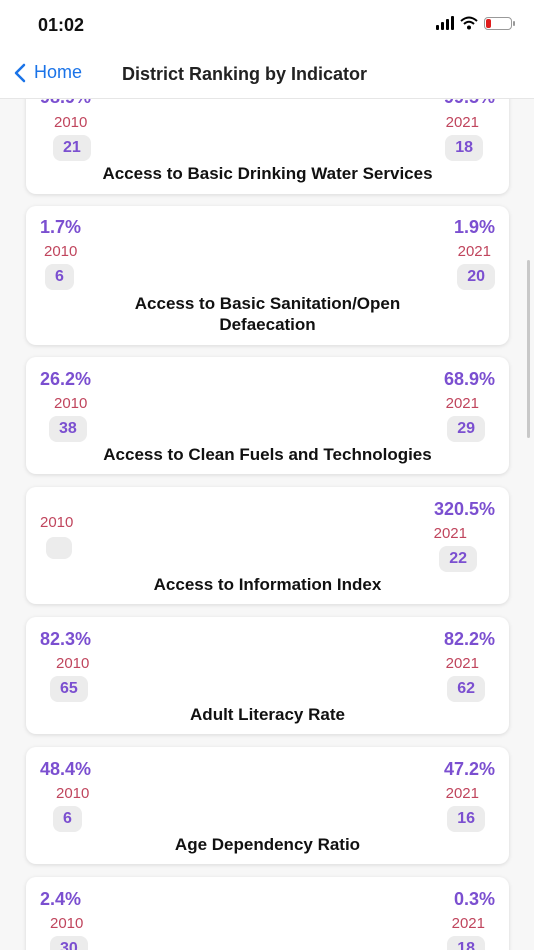  I want to click on value-2010: 2.4%, so click(61, 899).